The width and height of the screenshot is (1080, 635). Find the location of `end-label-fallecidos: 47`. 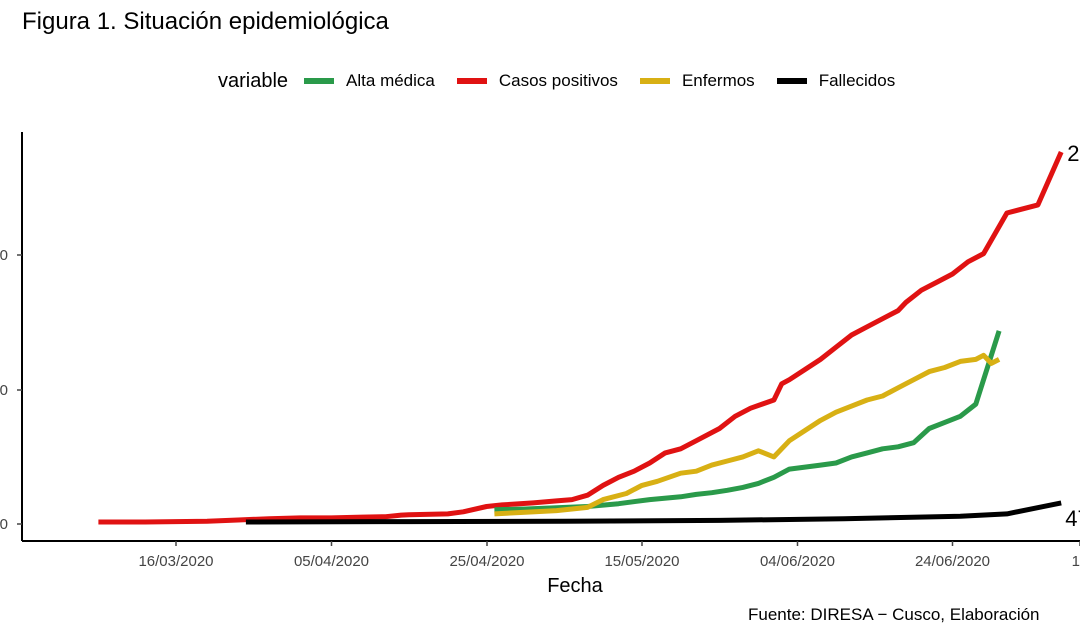

end-label-fallecidos: 47 is located at coordinates (1072, 518).